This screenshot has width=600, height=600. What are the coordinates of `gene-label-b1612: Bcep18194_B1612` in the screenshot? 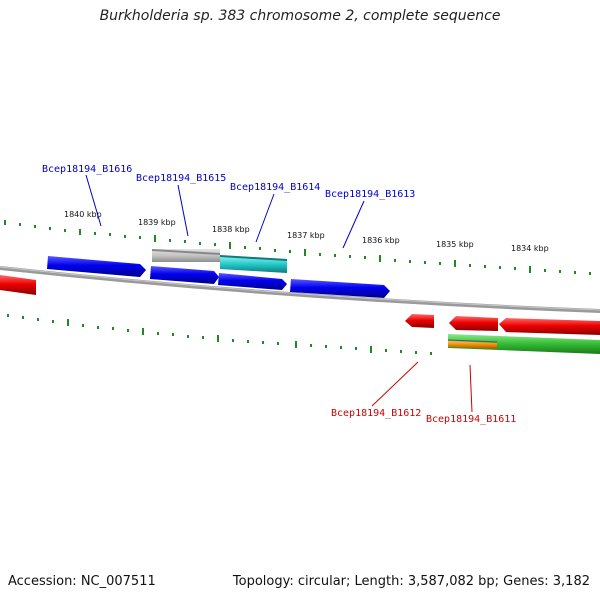 It's located at (376, 413).